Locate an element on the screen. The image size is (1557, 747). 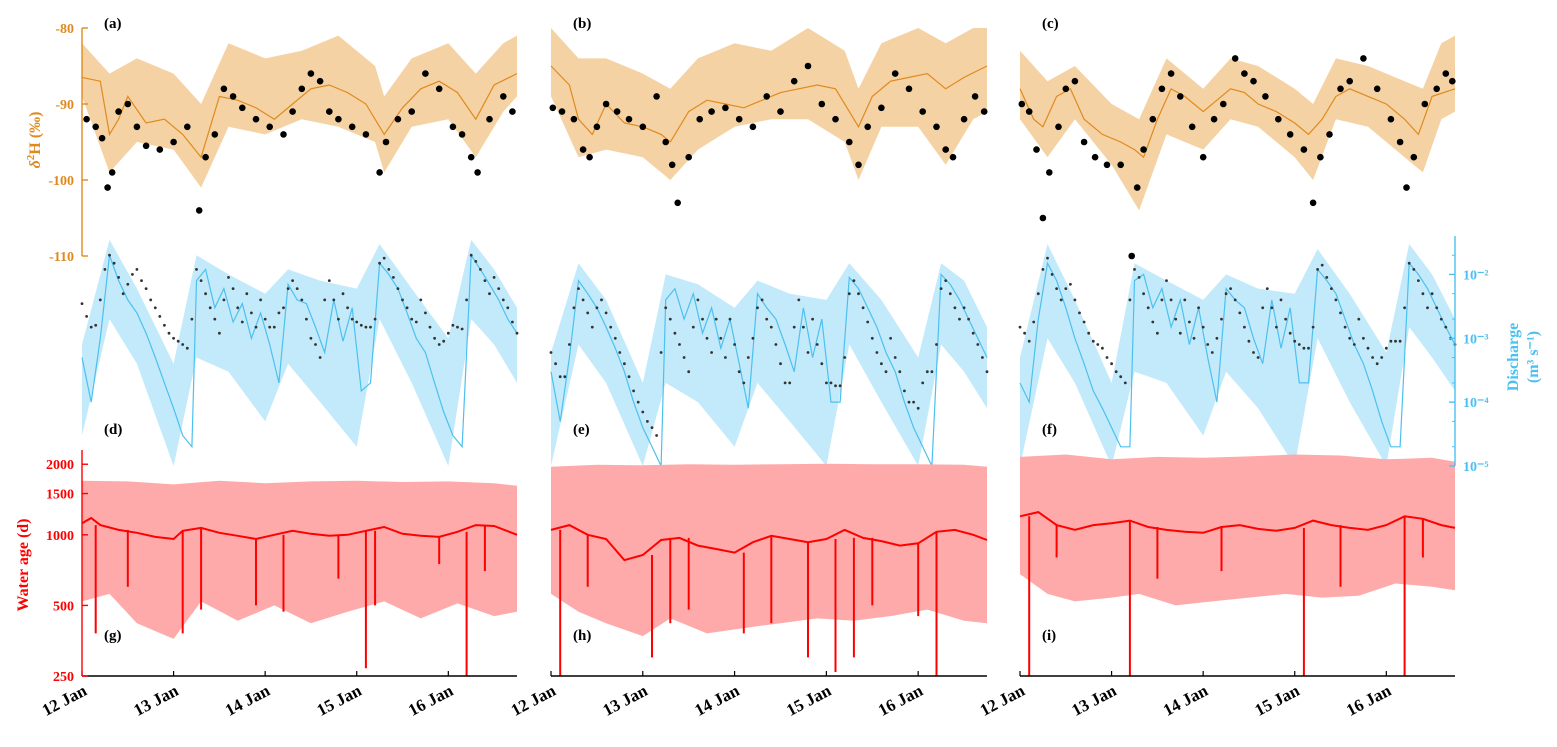
panel-label: (e) is located at coordinates (581, 430).